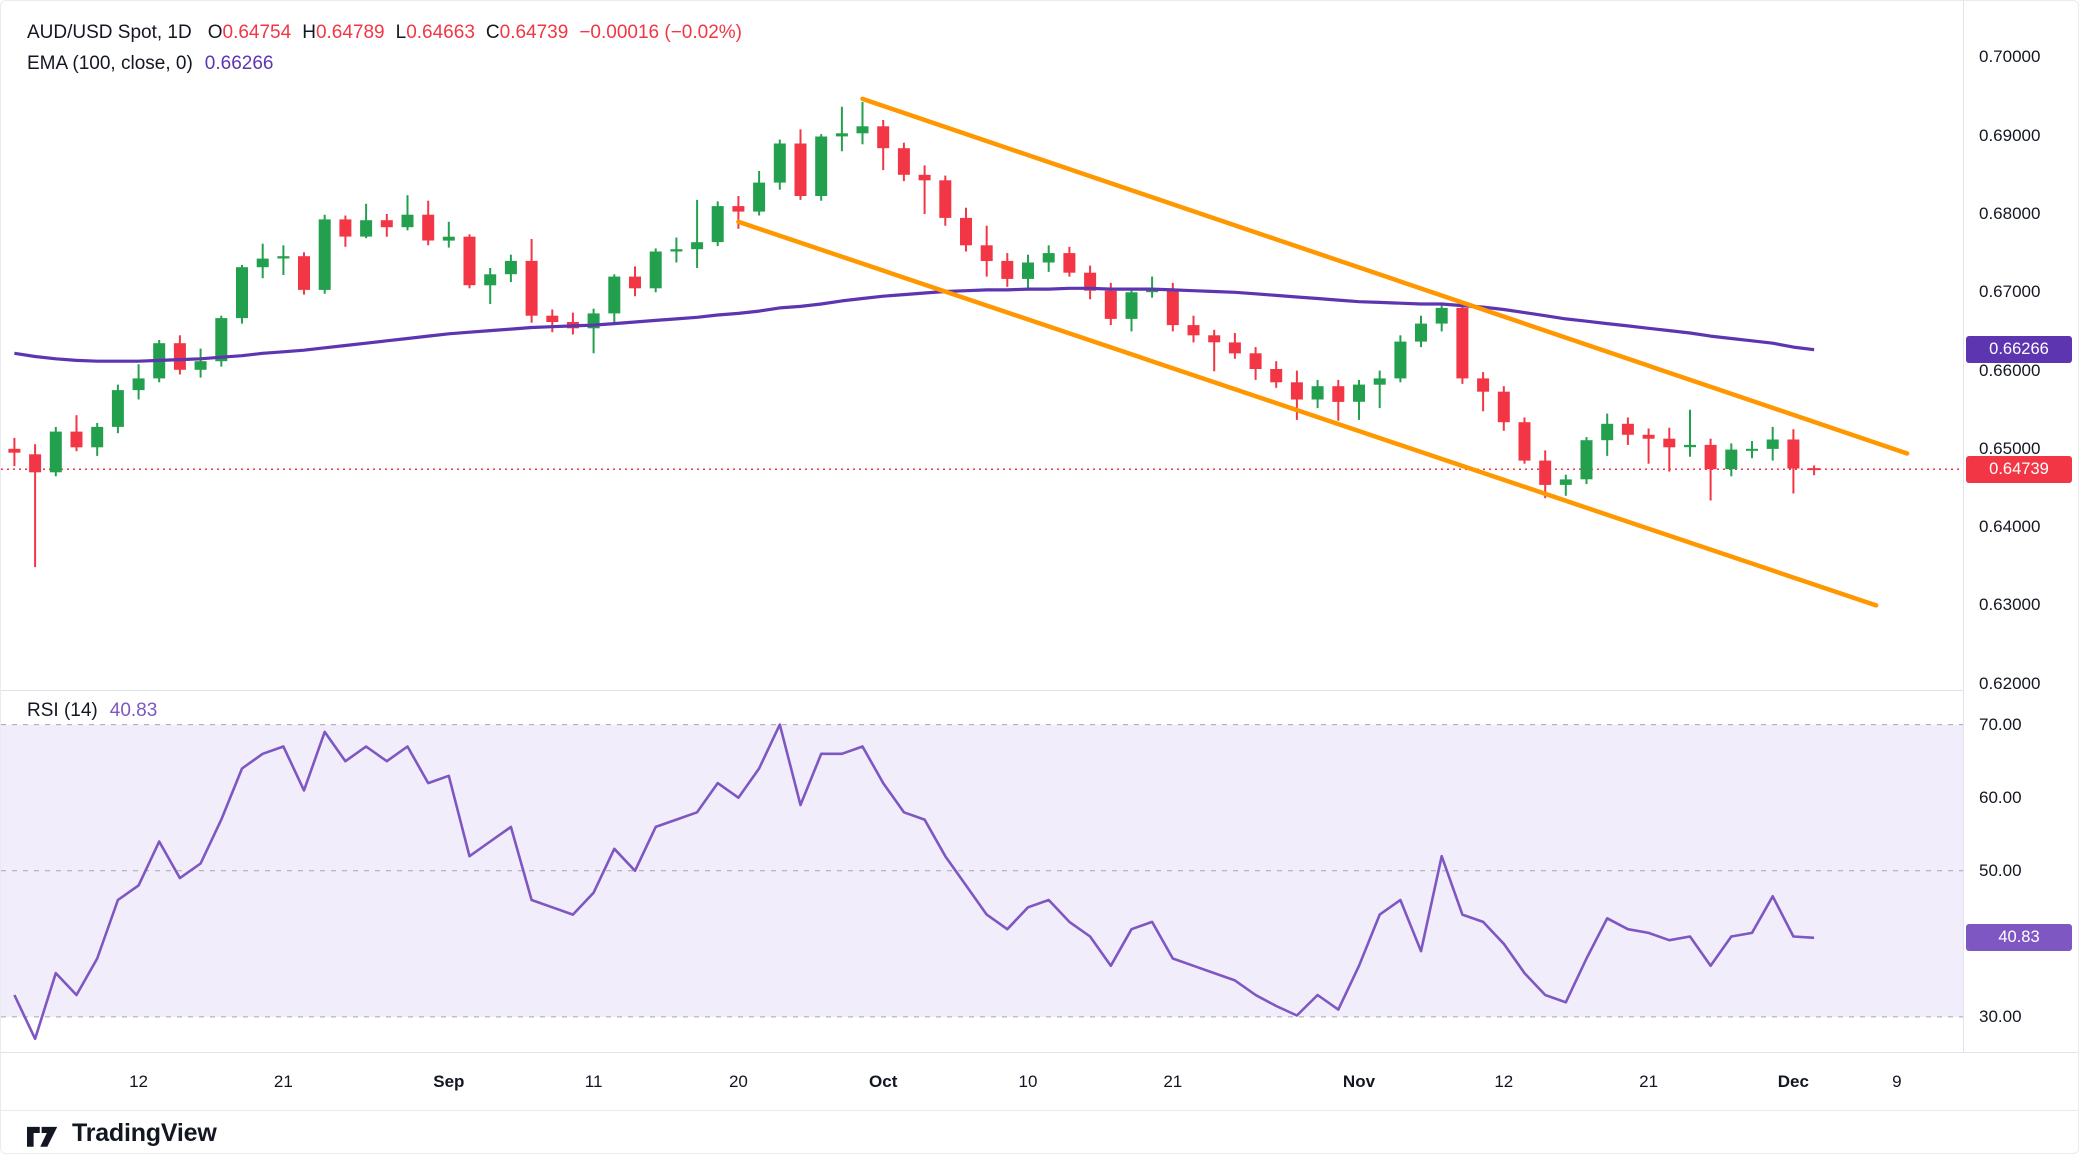 Image resolution: width=2079 pixels, height=1154 pixels. What do you see at coordinates (2010, 527) in the screenshot?
I see `price-axis-label: 0.64000` at bounding box center [2010, 527].